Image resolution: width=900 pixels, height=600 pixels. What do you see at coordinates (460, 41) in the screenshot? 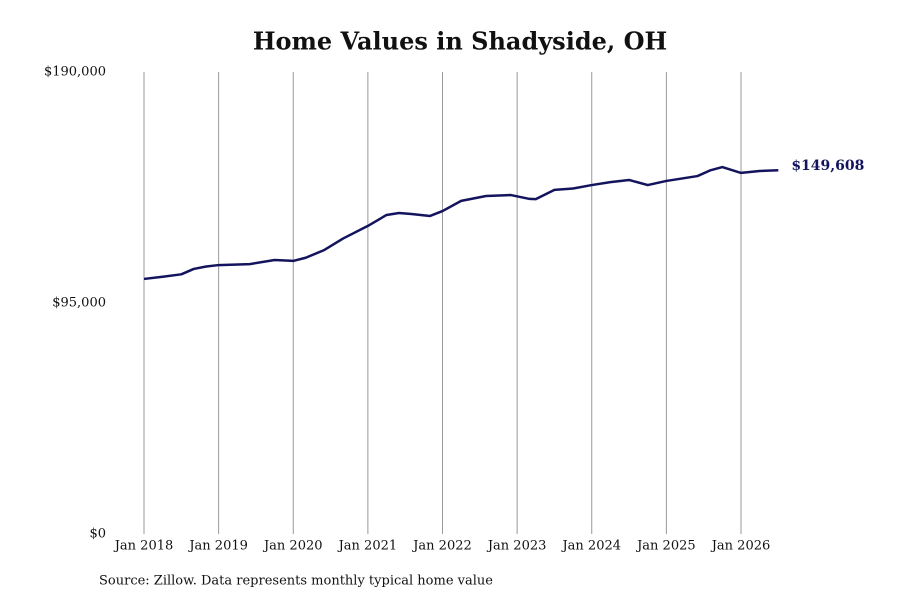
I see `chart-title: Home Values in Shadyside, OH` at bounding box center [460, 41].